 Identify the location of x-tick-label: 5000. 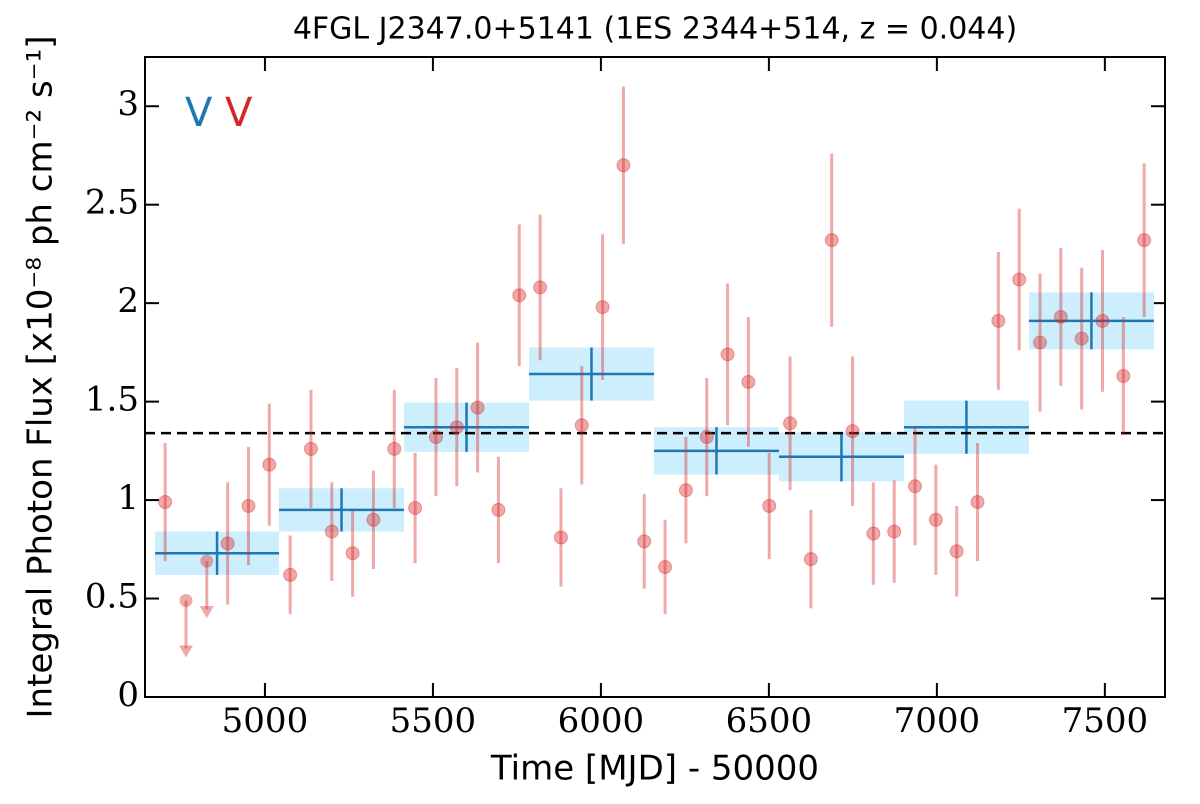
(265, 721).